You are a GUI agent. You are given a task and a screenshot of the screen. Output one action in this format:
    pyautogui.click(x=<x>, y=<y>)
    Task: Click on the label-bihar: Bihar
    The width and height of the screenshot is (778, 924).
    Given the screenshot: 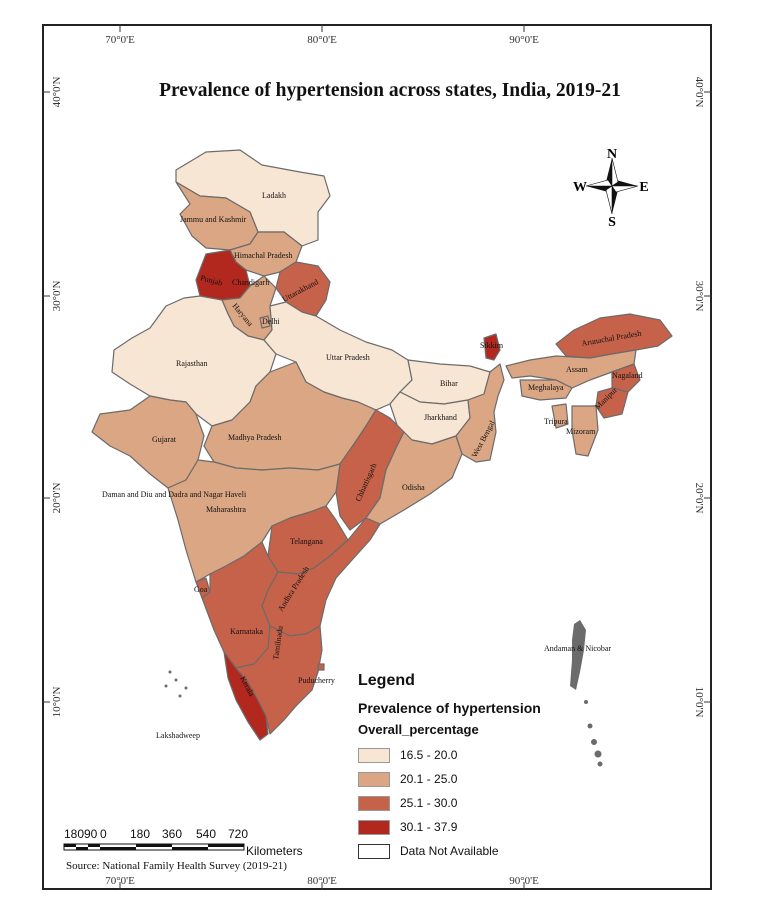 What is the action you would take?
    pyautogui.click(x=449, y=383)
    